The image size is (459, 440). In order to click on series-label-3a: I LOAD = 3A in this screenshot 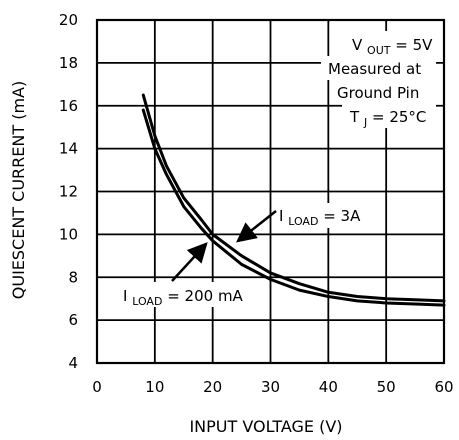, I will do `click(320, 218)`.